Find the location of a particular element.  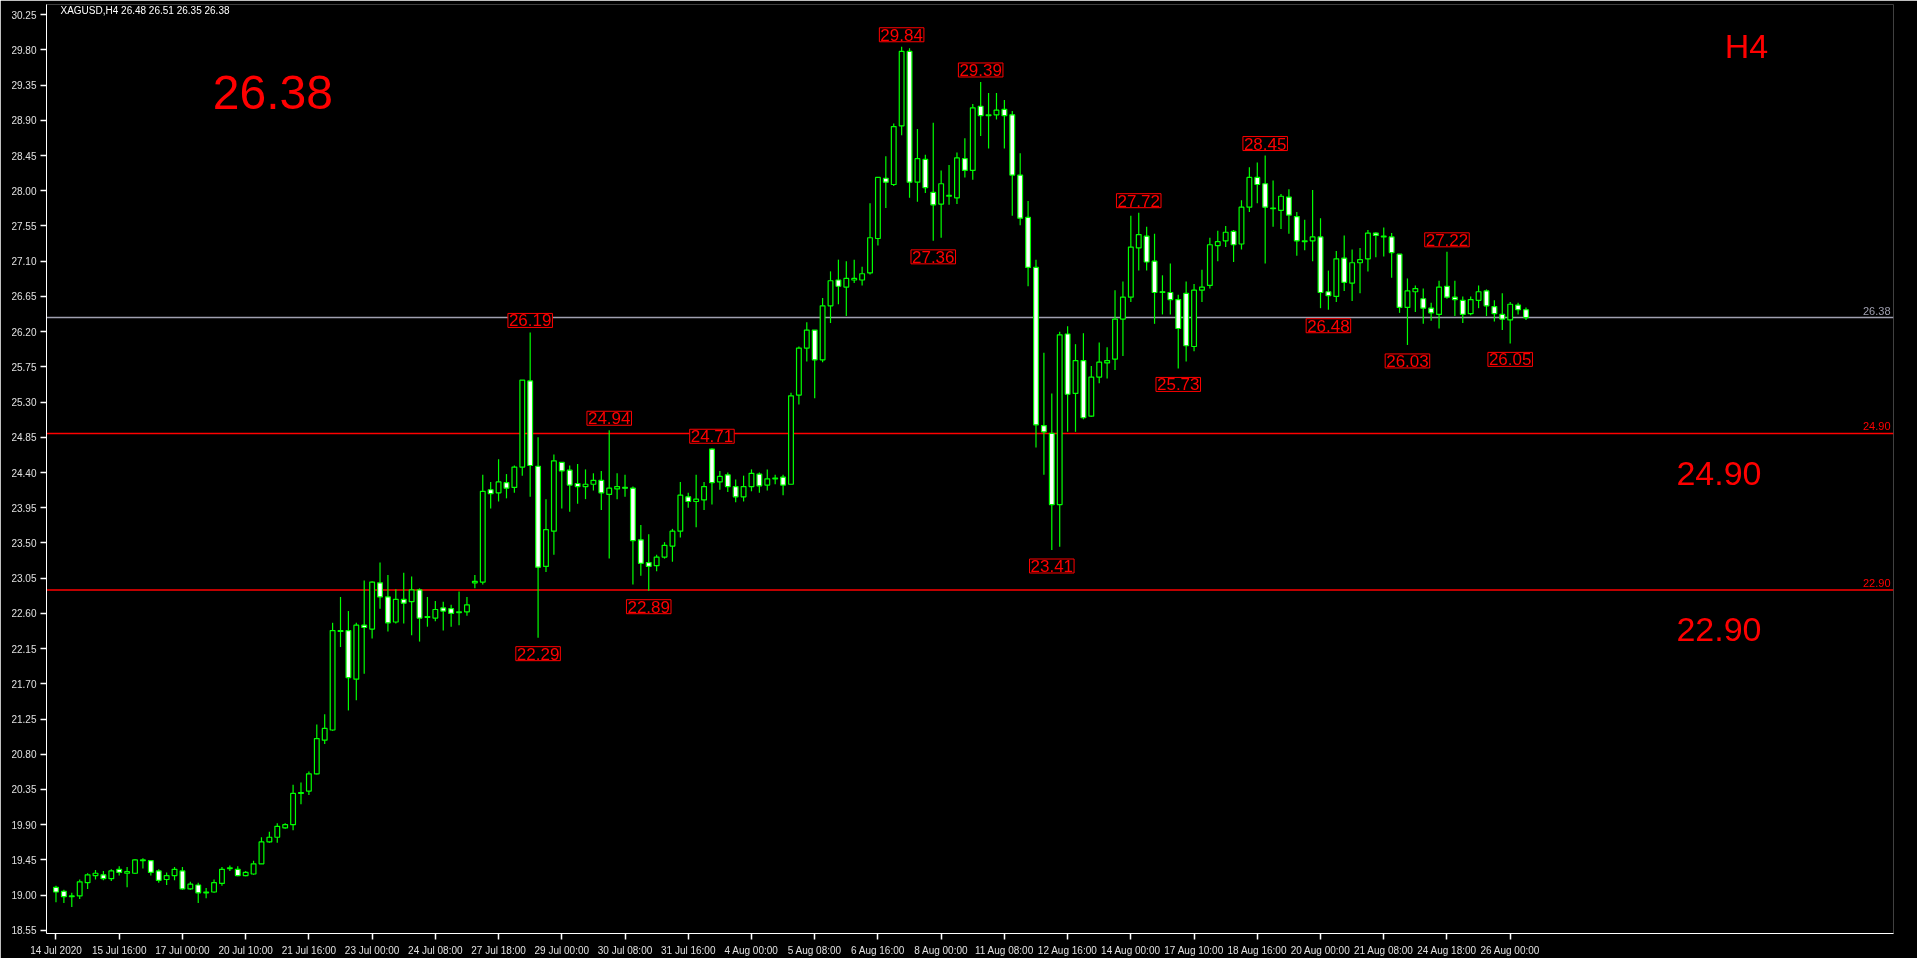

y-tick-label: 28.90 is located at coordinates (24, 121).